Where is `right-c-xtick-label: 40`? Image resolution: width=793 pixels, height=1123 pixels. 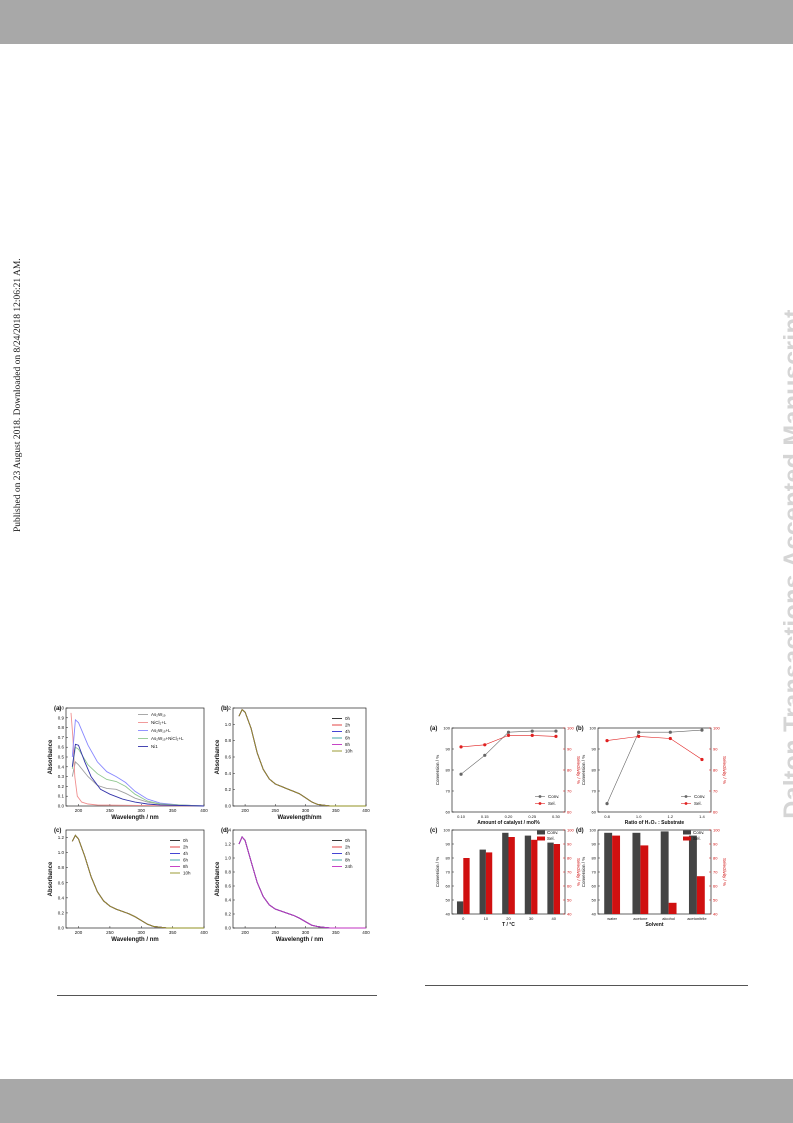
right-c-xtick-label: 40 is located at coordinates (553, 918).